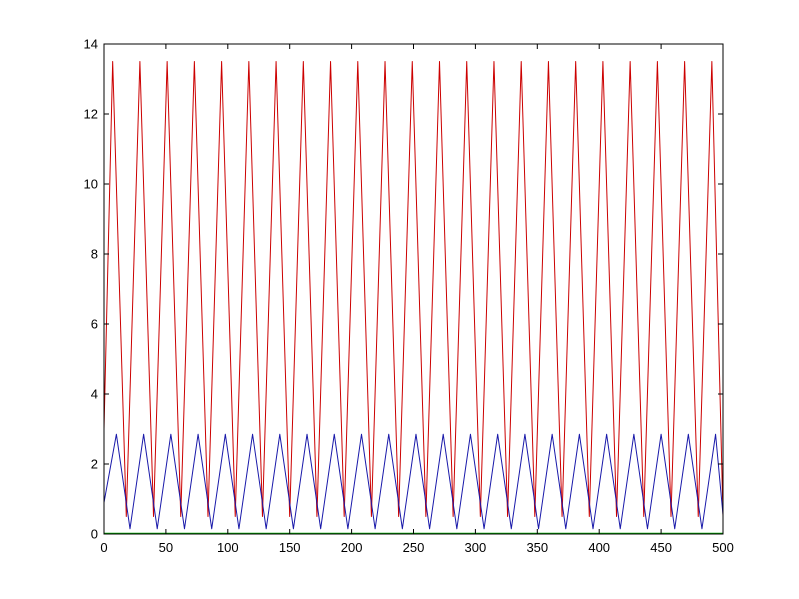 Image resolution: width=799 pixels, height=599 pixels. Describe the element at coordinates (91, 44) in the screenshot. I see `y-tick-label: 14` at that location.